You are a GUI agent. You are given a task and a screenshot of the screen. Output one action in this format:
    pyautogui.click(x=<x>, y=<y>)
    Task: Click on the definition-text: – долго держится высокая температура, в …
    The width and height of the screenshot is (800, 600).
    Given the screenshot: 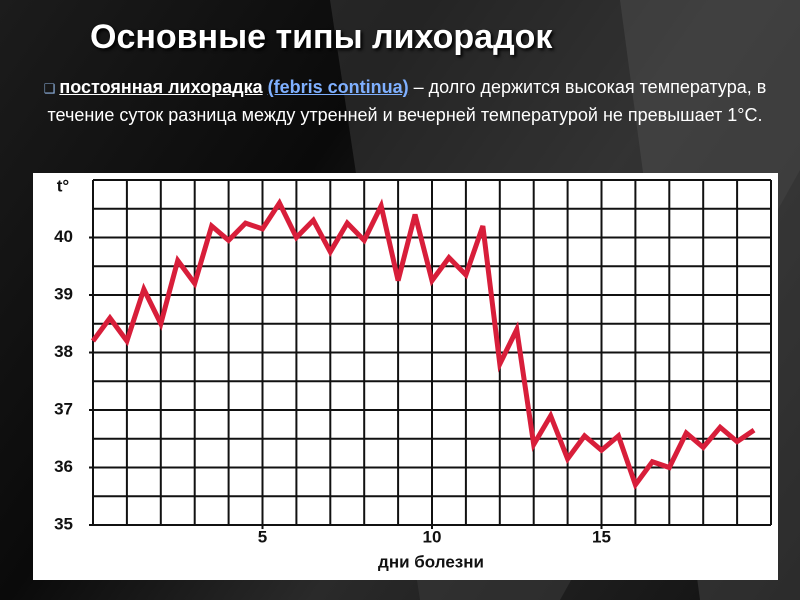 What is the action you would take?
    pyautogui.click(x=407, y=101)
    